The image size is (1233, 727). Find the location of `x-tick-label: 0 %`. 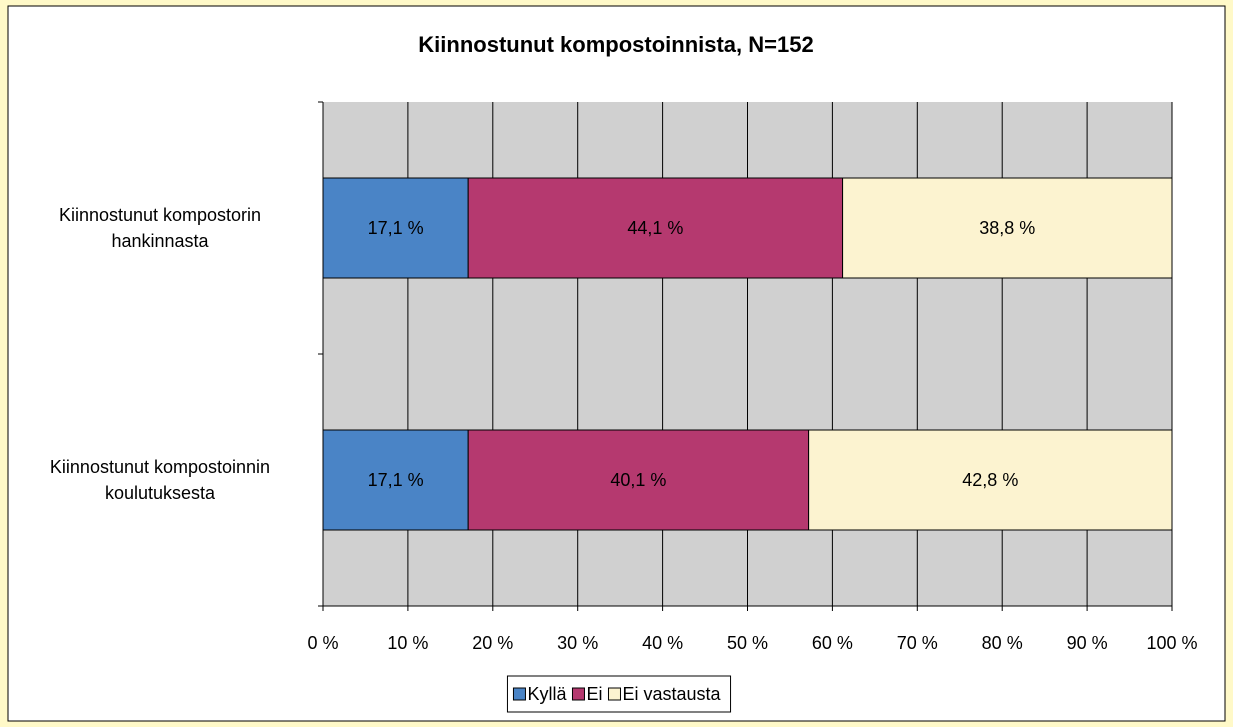

x-tick-label: 0 % is located at coordinates (322, 643).